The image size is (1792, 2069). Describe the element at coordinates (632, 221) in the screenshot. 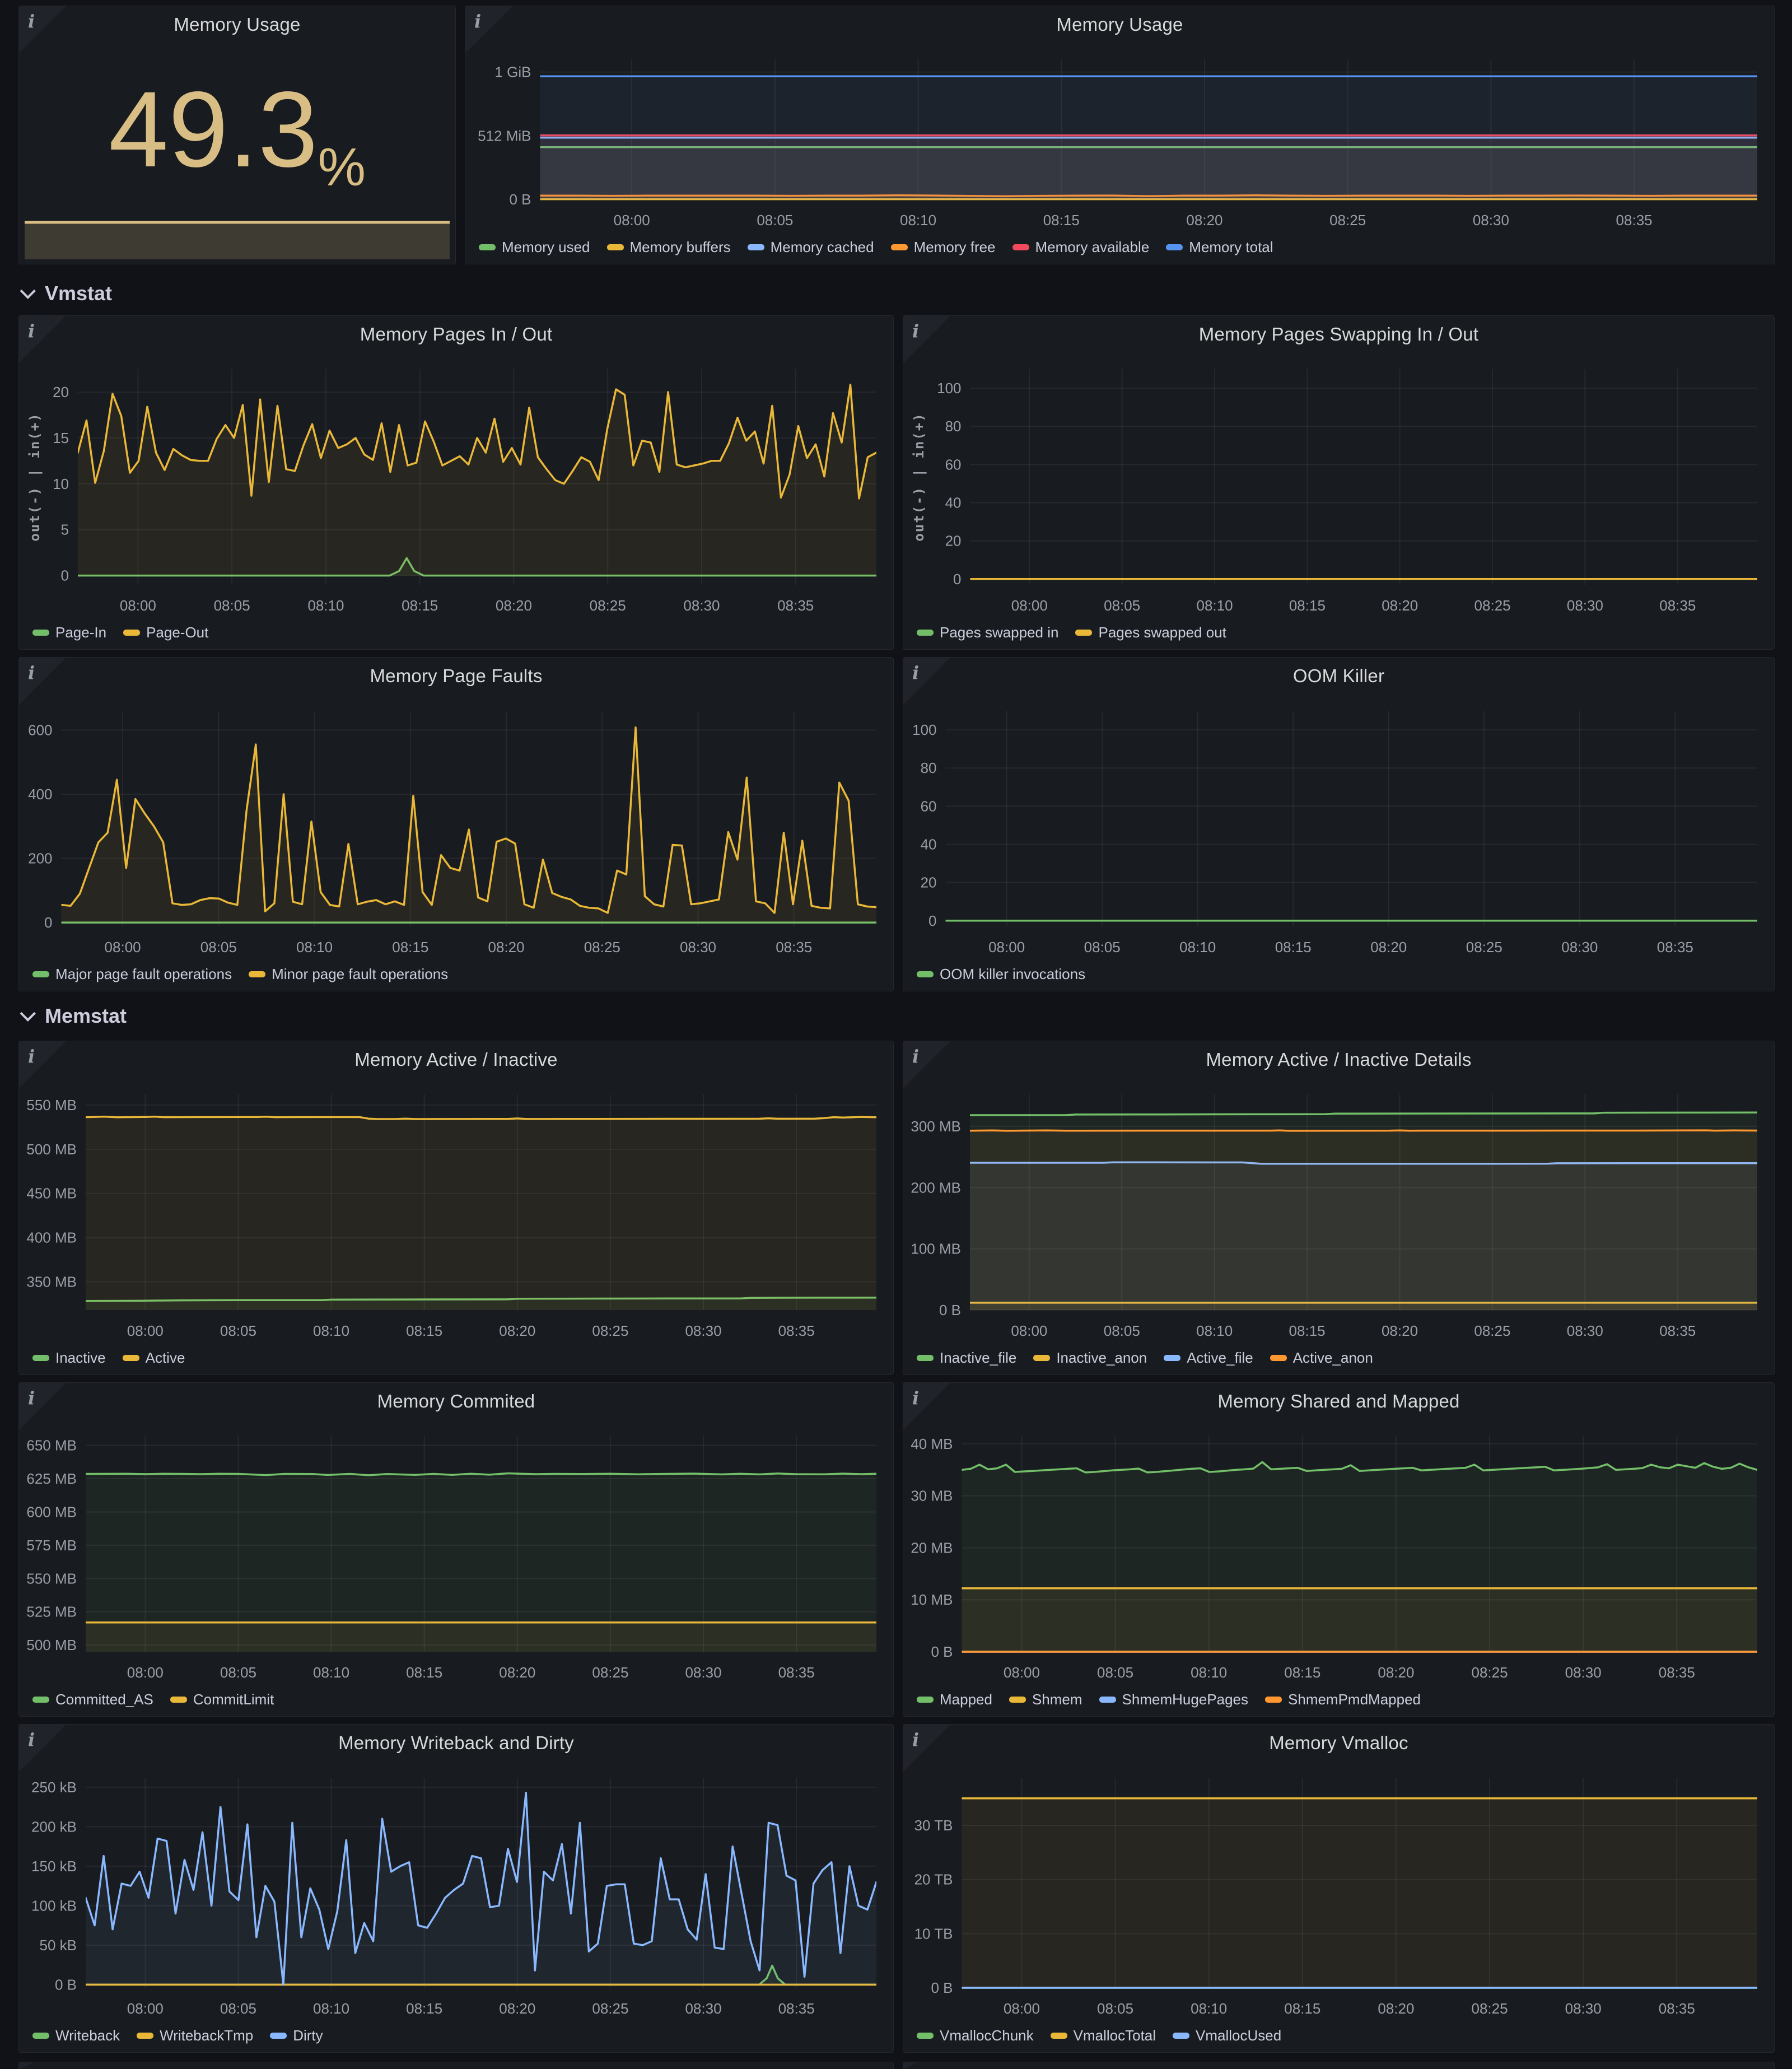

I see `svg-text: 08:00` at that location.